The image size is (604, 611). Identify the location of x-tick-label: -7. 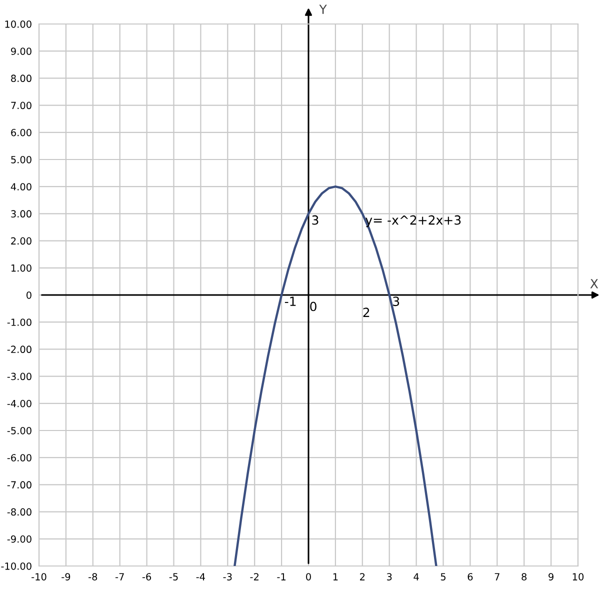
(119, 576).